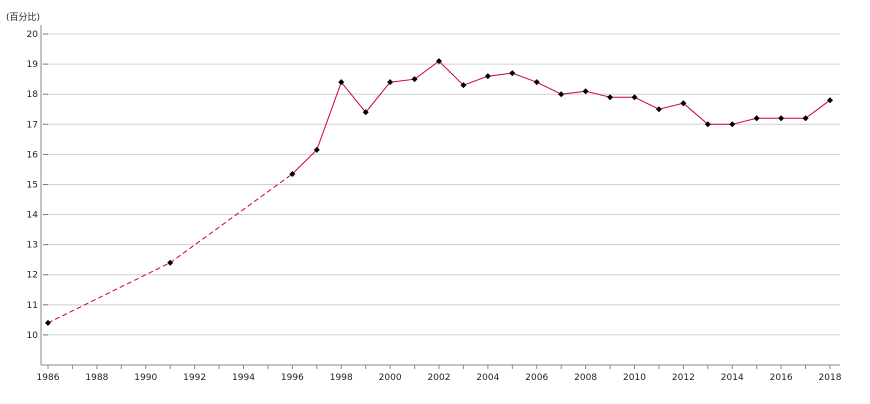  I want to click on x-tick-label: 2012, so click(683, 378).